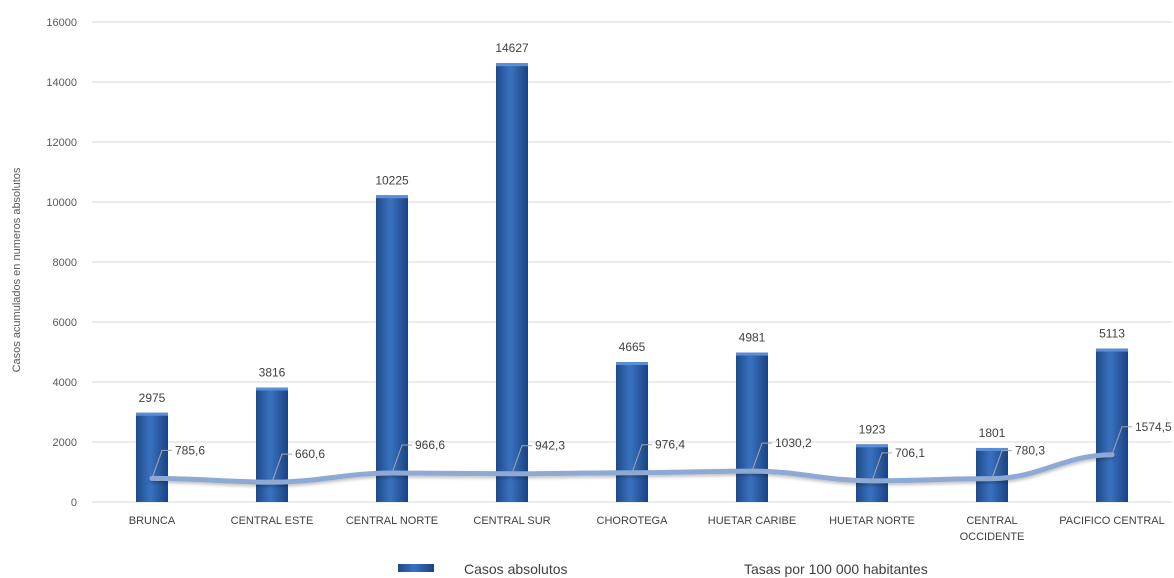  What do you see at coordinates (1030, 451) in the screenshot?
I see `line-data-label: 780,3` at bounding box center [1030, 451].